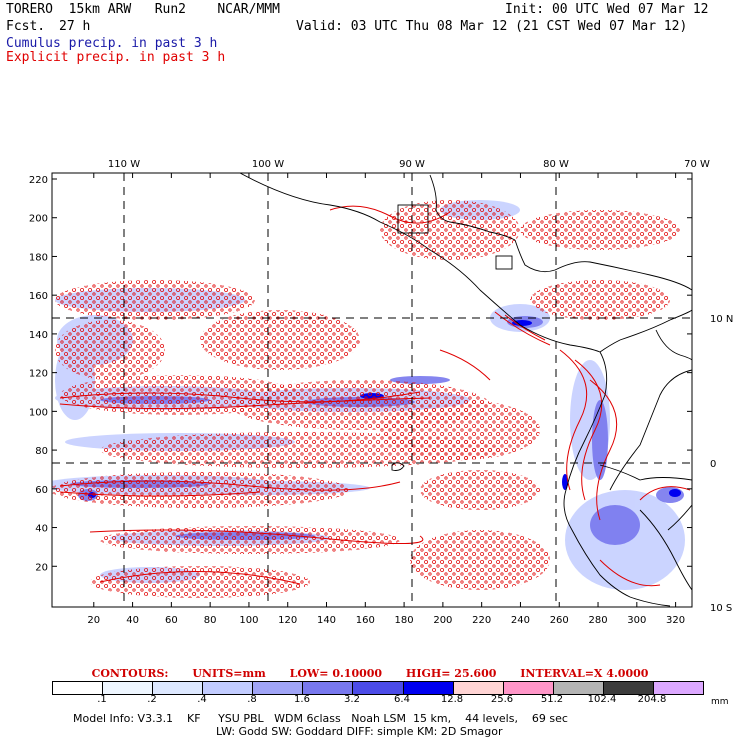 This screenshot has height=740, width=740. Describe the element at coordinates (713, 464) in the screenshot. I see `latitude-label: 0` at that location.